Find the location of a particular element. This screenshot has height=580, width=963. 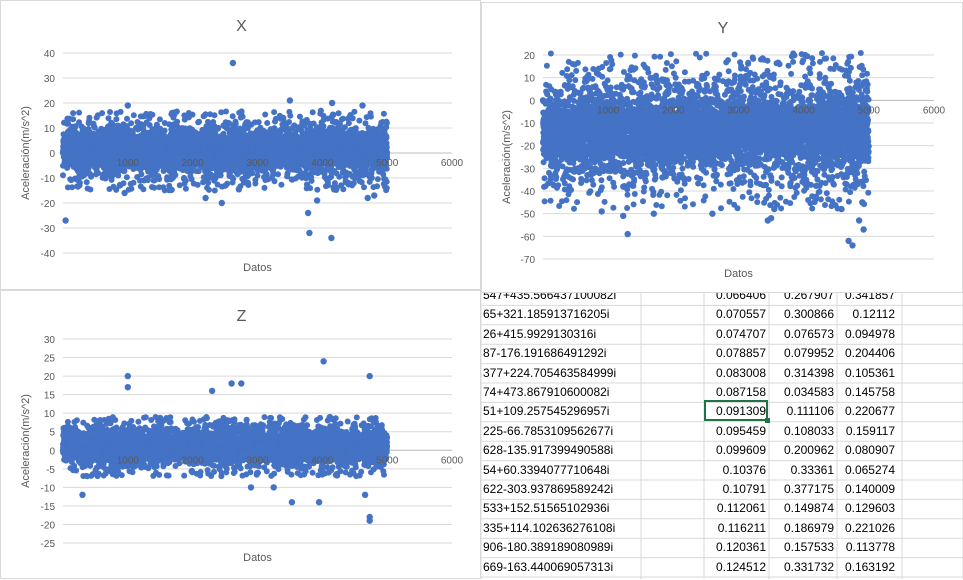

cell-formula: 65+321.185913716205i is located at coordinates (546, 314).